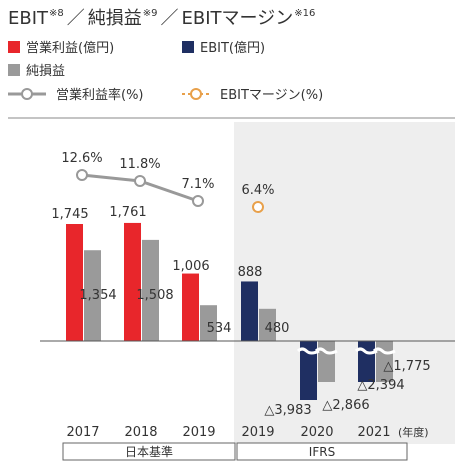 The image size is (463, 464). What do you see at coordinates (277, 328) in the screenshot?
I see `data-label-net-income-4: 480` at bounding box center [277, 328].